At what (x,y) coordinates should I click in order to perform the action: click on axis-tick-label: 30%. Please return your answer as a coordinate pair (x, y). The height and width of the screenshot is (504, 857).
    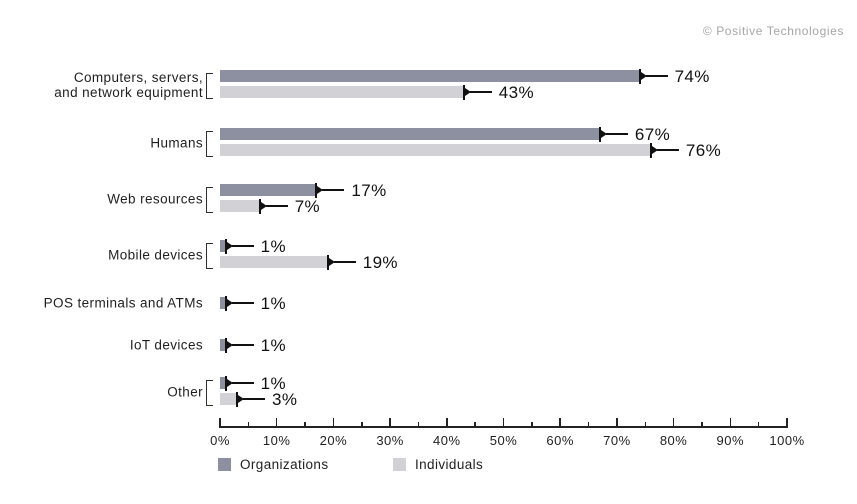
    Looking at the image, I should click on (390, 440).